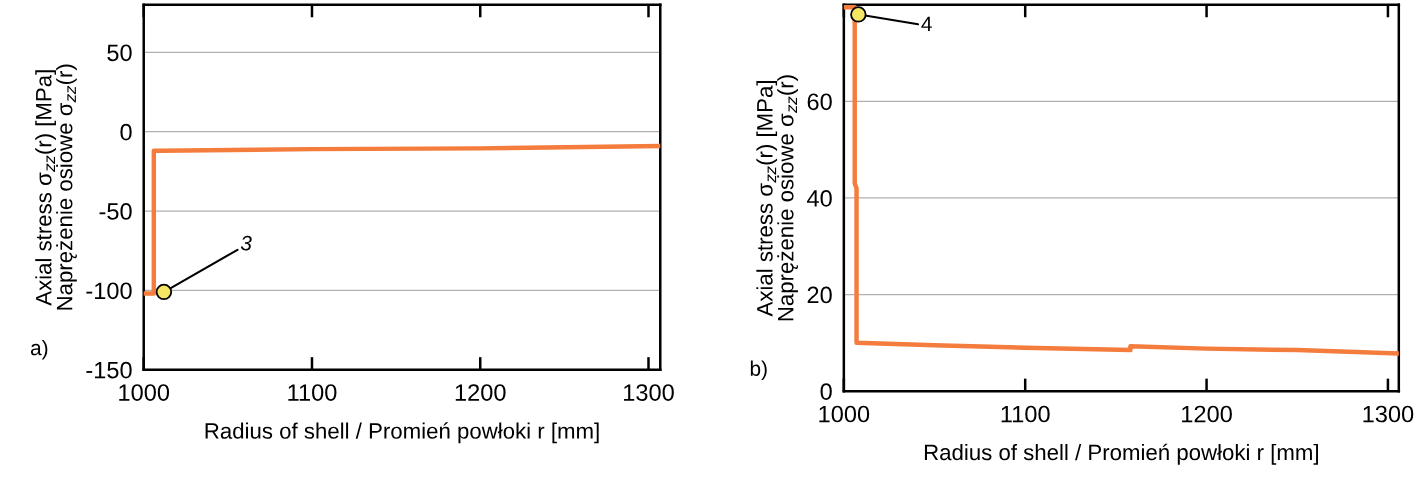 The height and width of the screenshot is (477, 1423). Describe the element at coordinates (926, 24) in the screenshot. I see `annotation: 4` at that location.